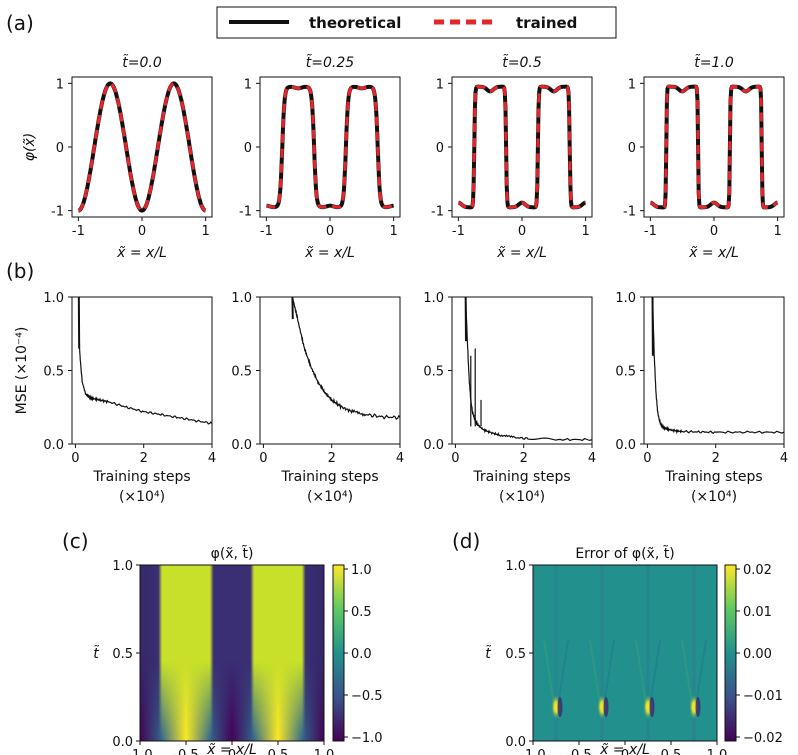  I want to click on panel-label-d: (d), so click(466, 541).